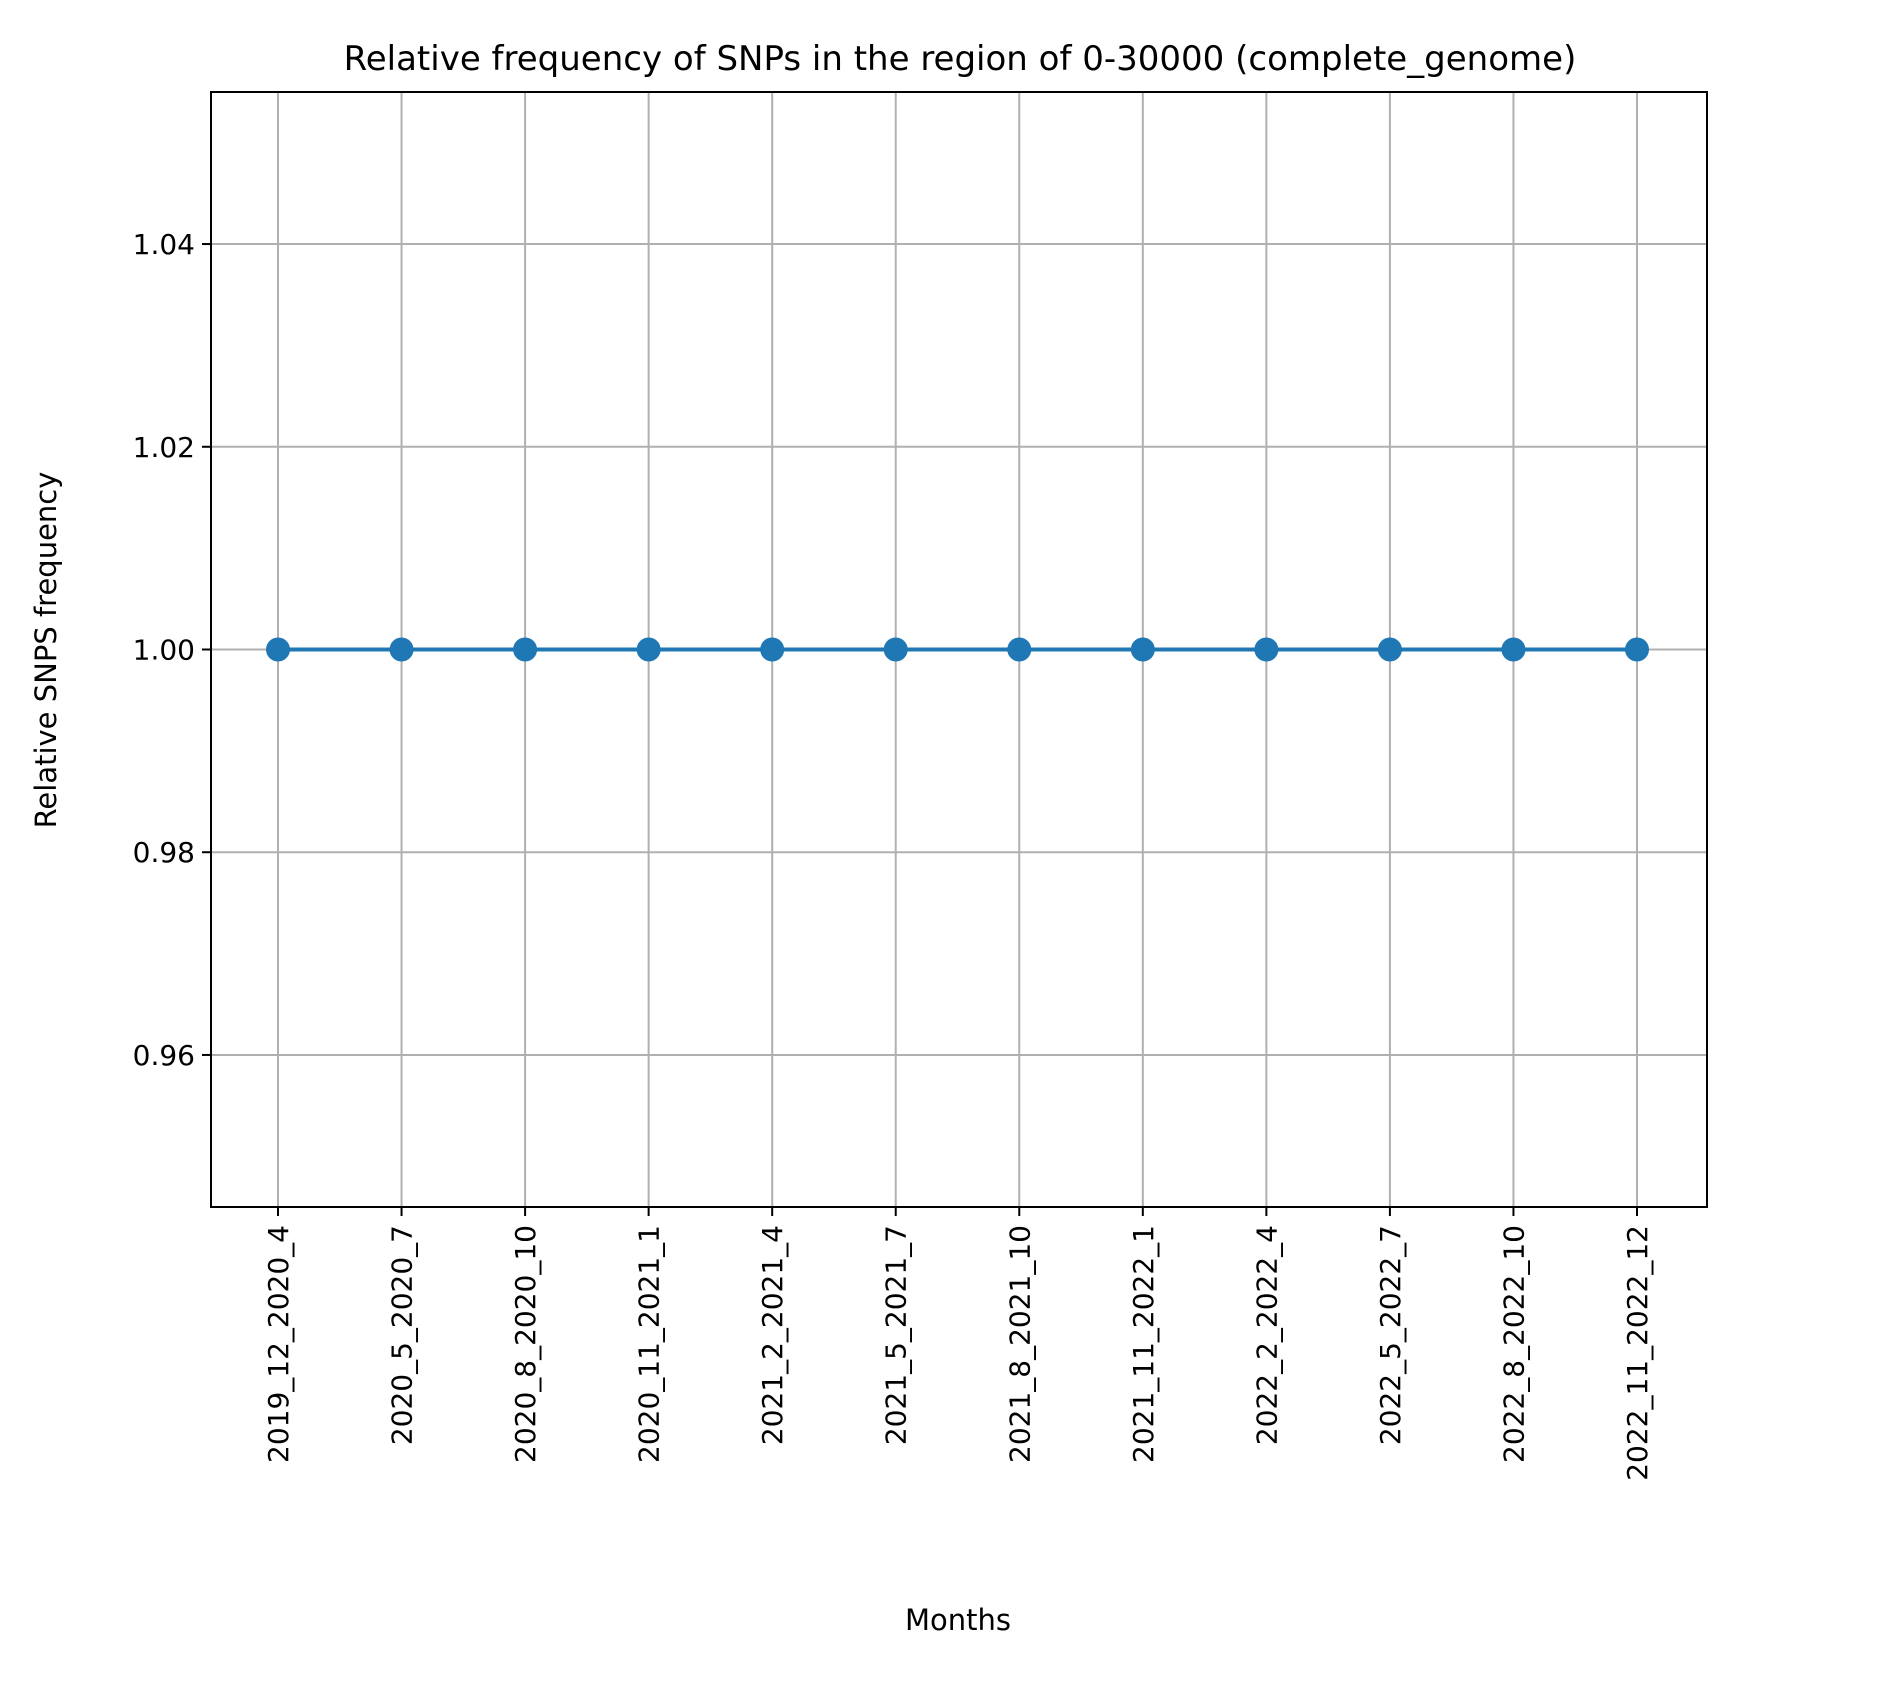 This screenshot has width=1889, height=1698. What do you see at coordinates (278, 1344) in the screenshot?
I see `x-tick-label: 2019_12_2020_4` at bounding box center [278, 1344].